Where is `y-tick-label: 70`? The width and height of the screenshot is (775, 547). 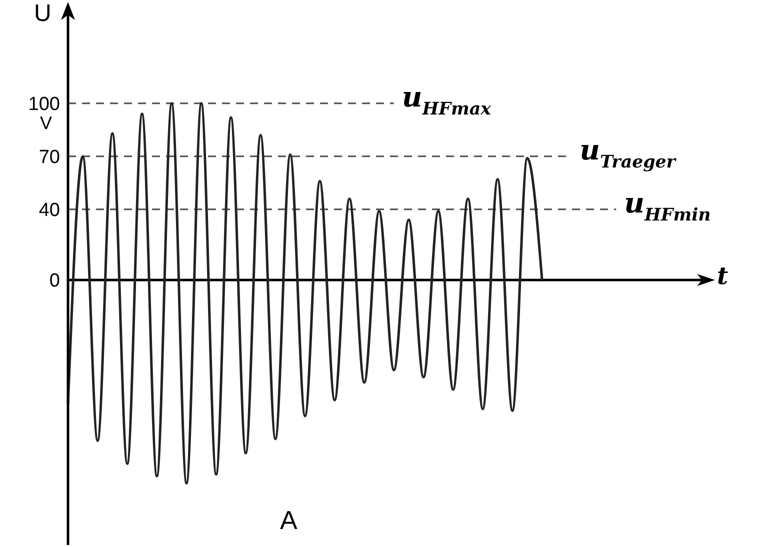
y-tick-label: 70 is located at coordinates (49, 157).